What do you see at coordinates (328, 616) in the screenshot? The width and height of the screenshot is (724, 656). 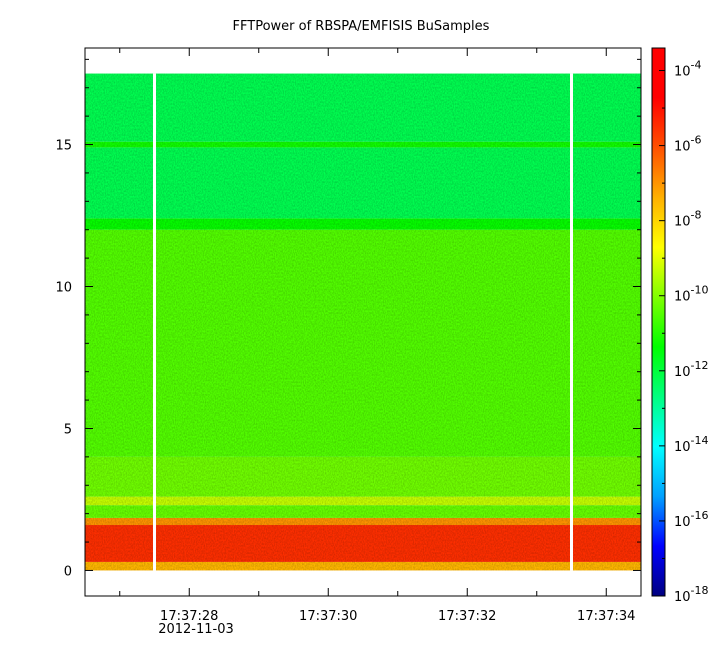 I see `x-tick-label: 17:37:30` at bounding box center [328, 616].